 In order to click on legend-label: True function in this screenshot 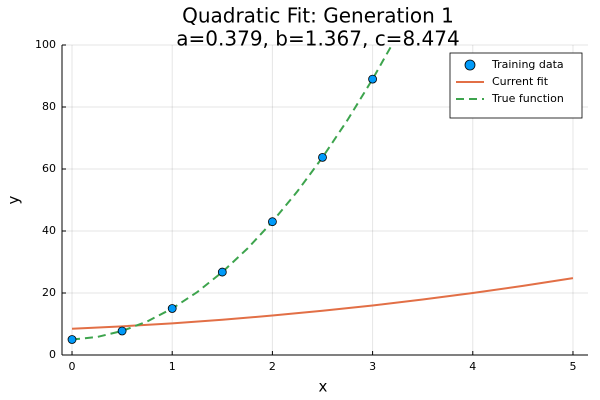, I will do `click(527, 98)`.